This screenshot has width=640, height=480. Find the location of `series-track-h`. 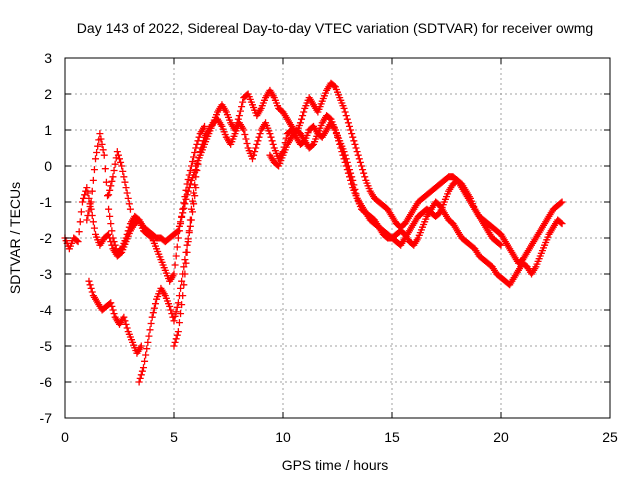

series-track-h is located at coordinates (385, 180).